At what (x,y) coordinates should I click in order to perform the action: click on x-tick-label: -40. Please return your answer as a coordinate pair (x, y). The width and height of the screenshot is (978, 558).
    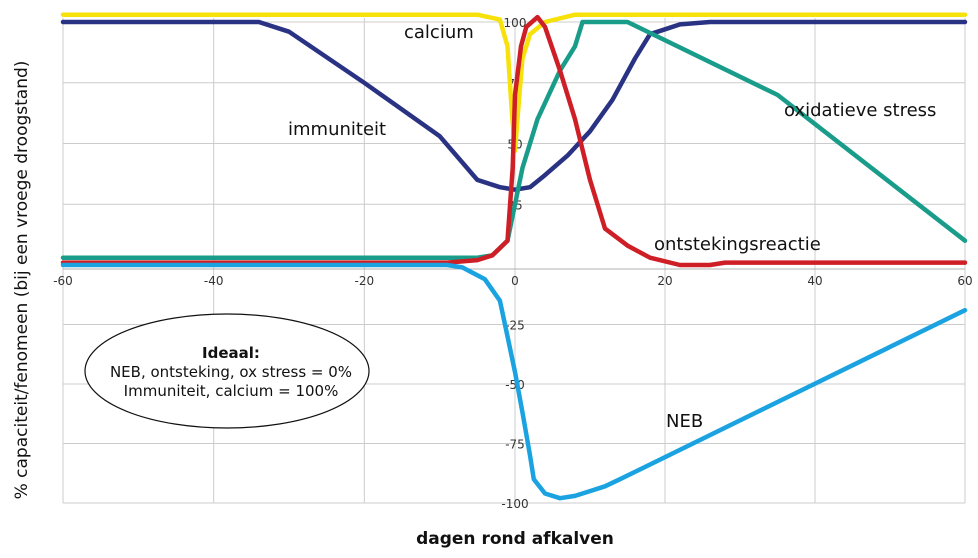
    Looking at the image, I should click on (214, 281).